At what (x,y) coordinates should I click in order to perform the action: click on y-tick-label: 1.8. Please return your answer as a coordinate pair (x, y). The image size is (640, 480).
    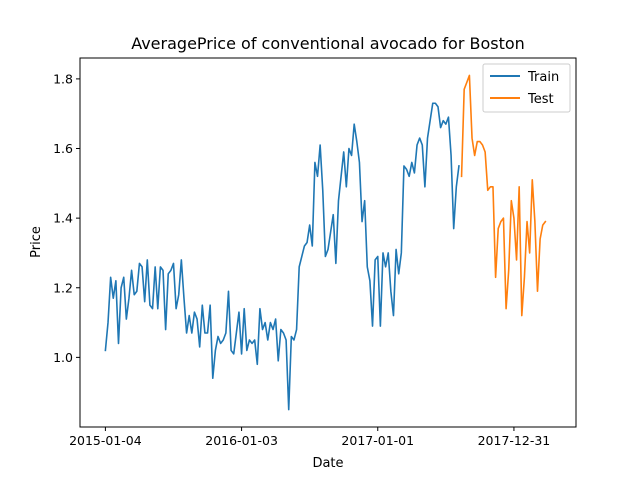
    Looking at the image, I should click on (63, 78).